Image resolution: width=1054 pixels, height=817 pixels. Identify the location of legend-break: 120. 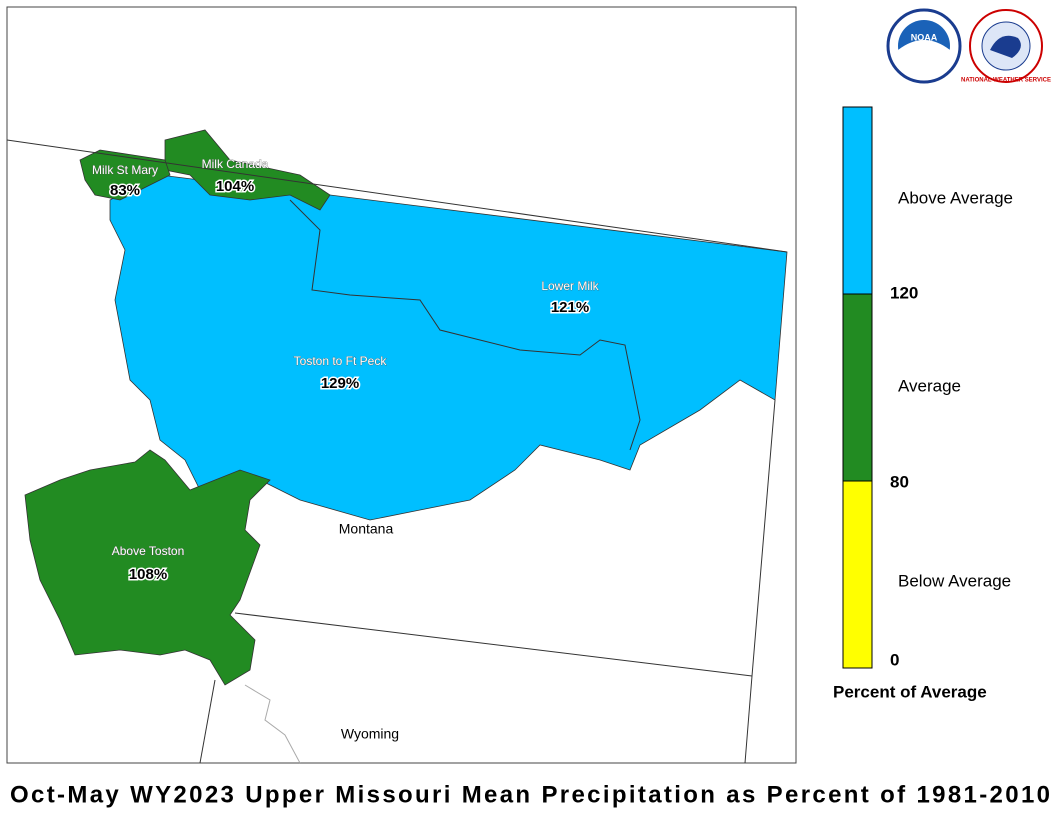
(904, 292).